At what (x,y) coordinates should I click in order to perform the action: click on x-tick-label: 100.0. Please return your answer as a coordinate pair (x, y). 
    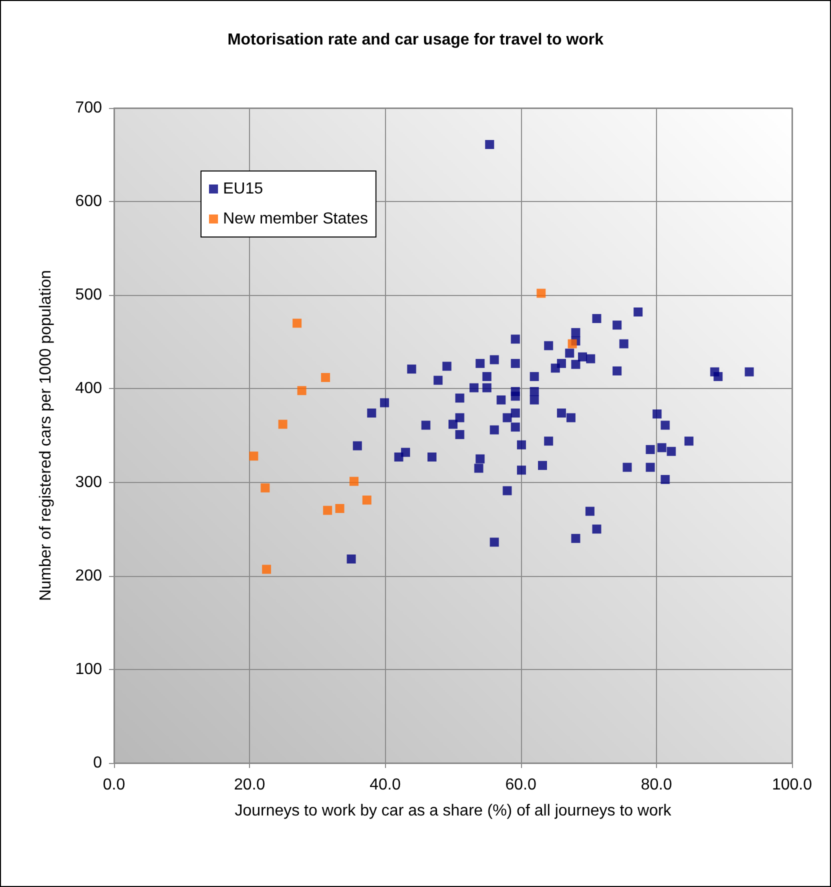
    Looking at the image, I should click on (792, 785).